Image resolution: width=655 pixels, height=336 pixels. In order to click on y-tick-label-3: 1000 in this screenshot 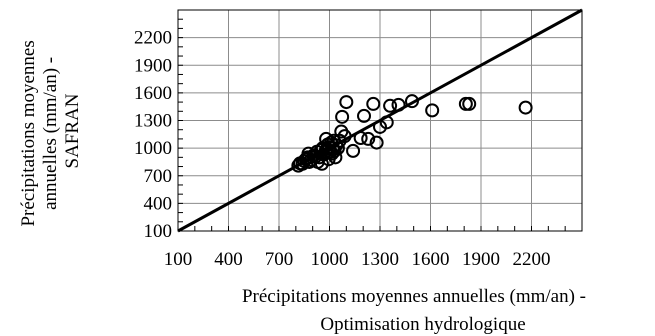, I will do `click(153, 148)`.